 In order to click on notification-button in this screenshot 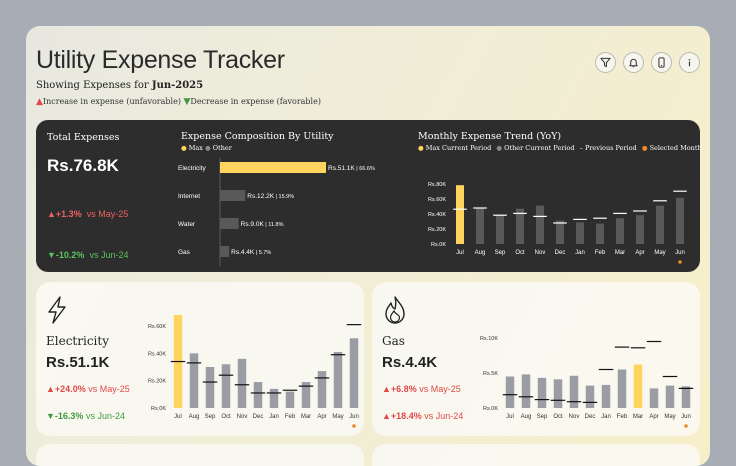, I will do `click(633, 62)`.